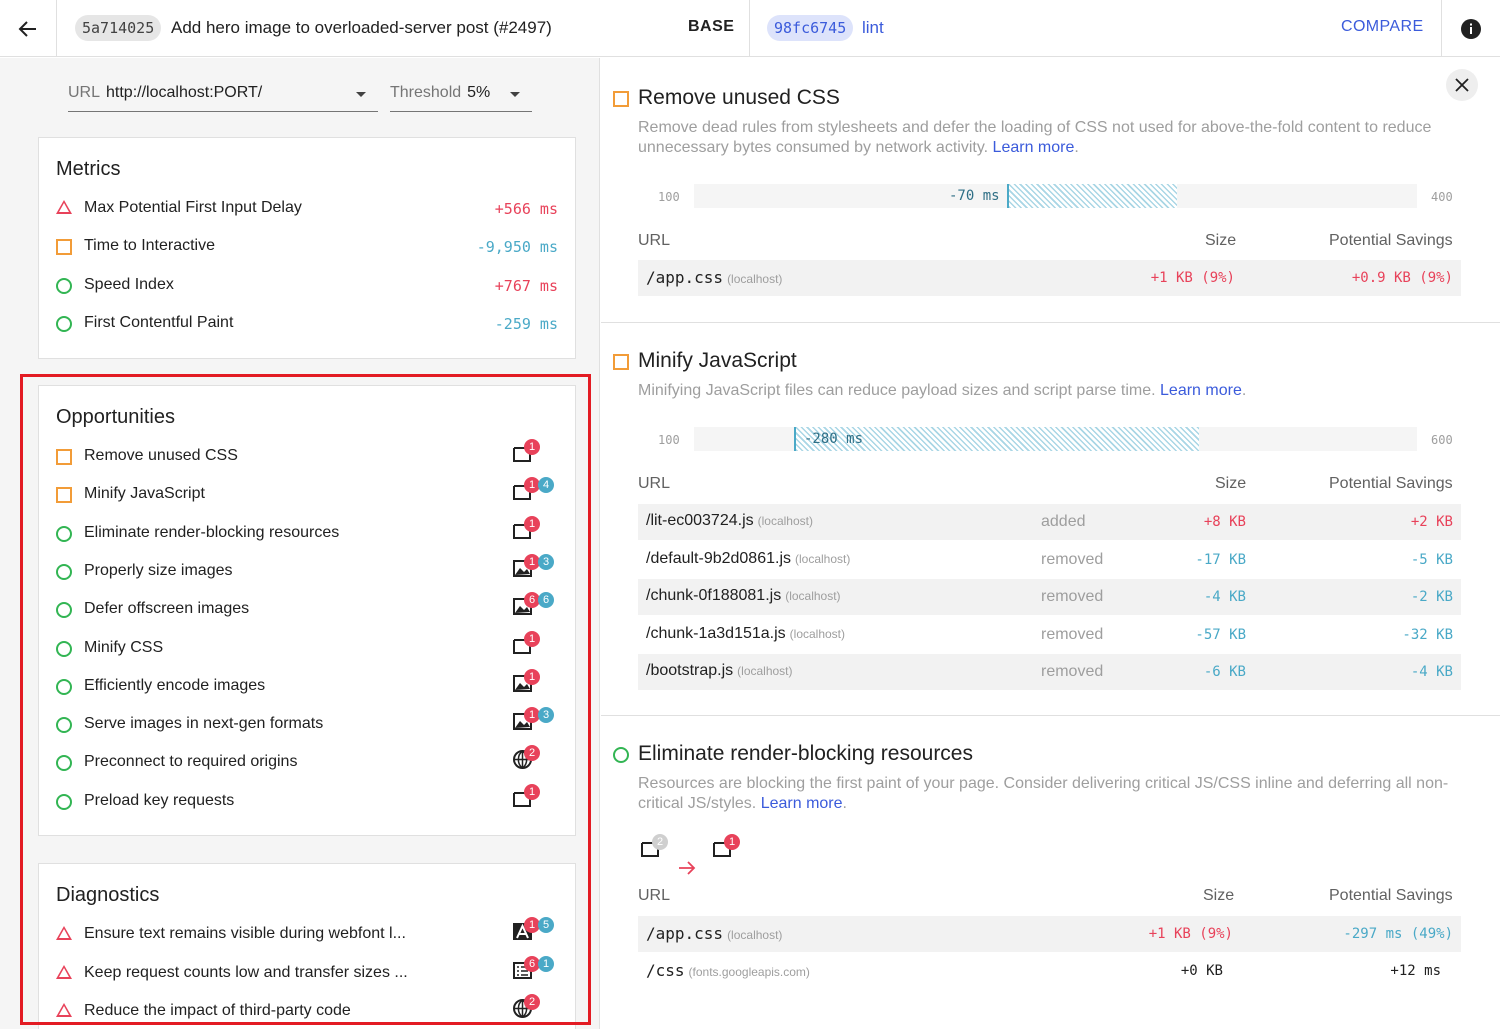  I want to click on audit-name: Remove unused CSS, so click(161, 455).